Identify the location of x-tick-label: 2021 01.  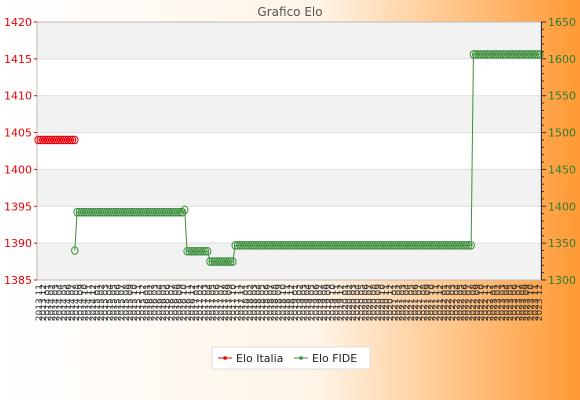
(395, 302).